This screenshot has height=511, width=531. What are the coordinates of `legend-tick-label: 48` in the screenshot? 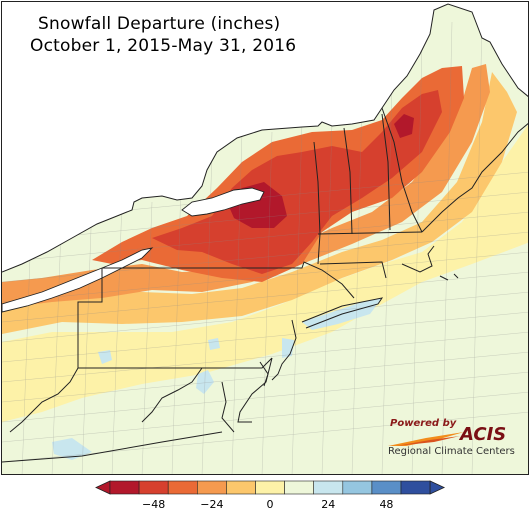 It's located at (386, 504).